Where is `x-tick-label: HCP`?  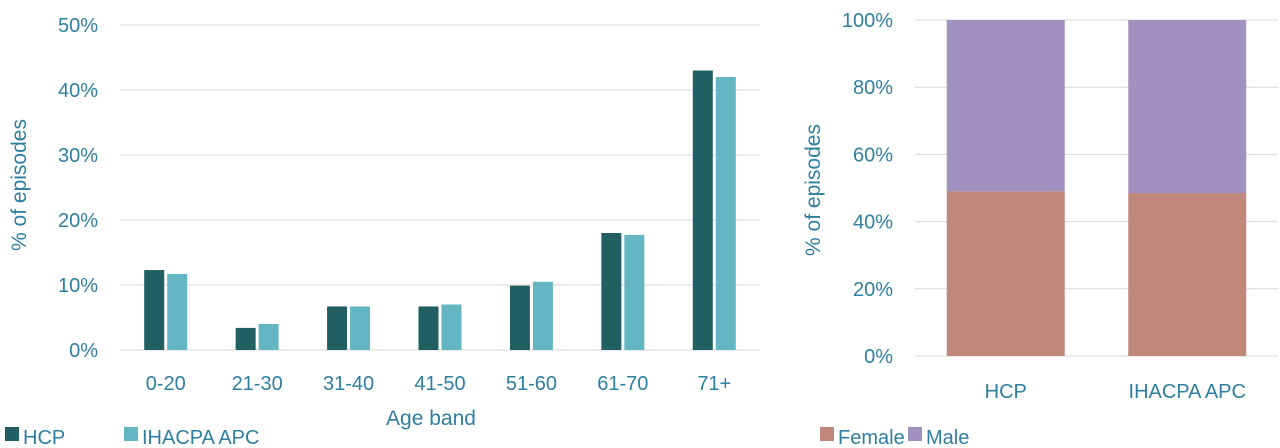 x-tick-label: HCP is located at coordinates (1006, 392).